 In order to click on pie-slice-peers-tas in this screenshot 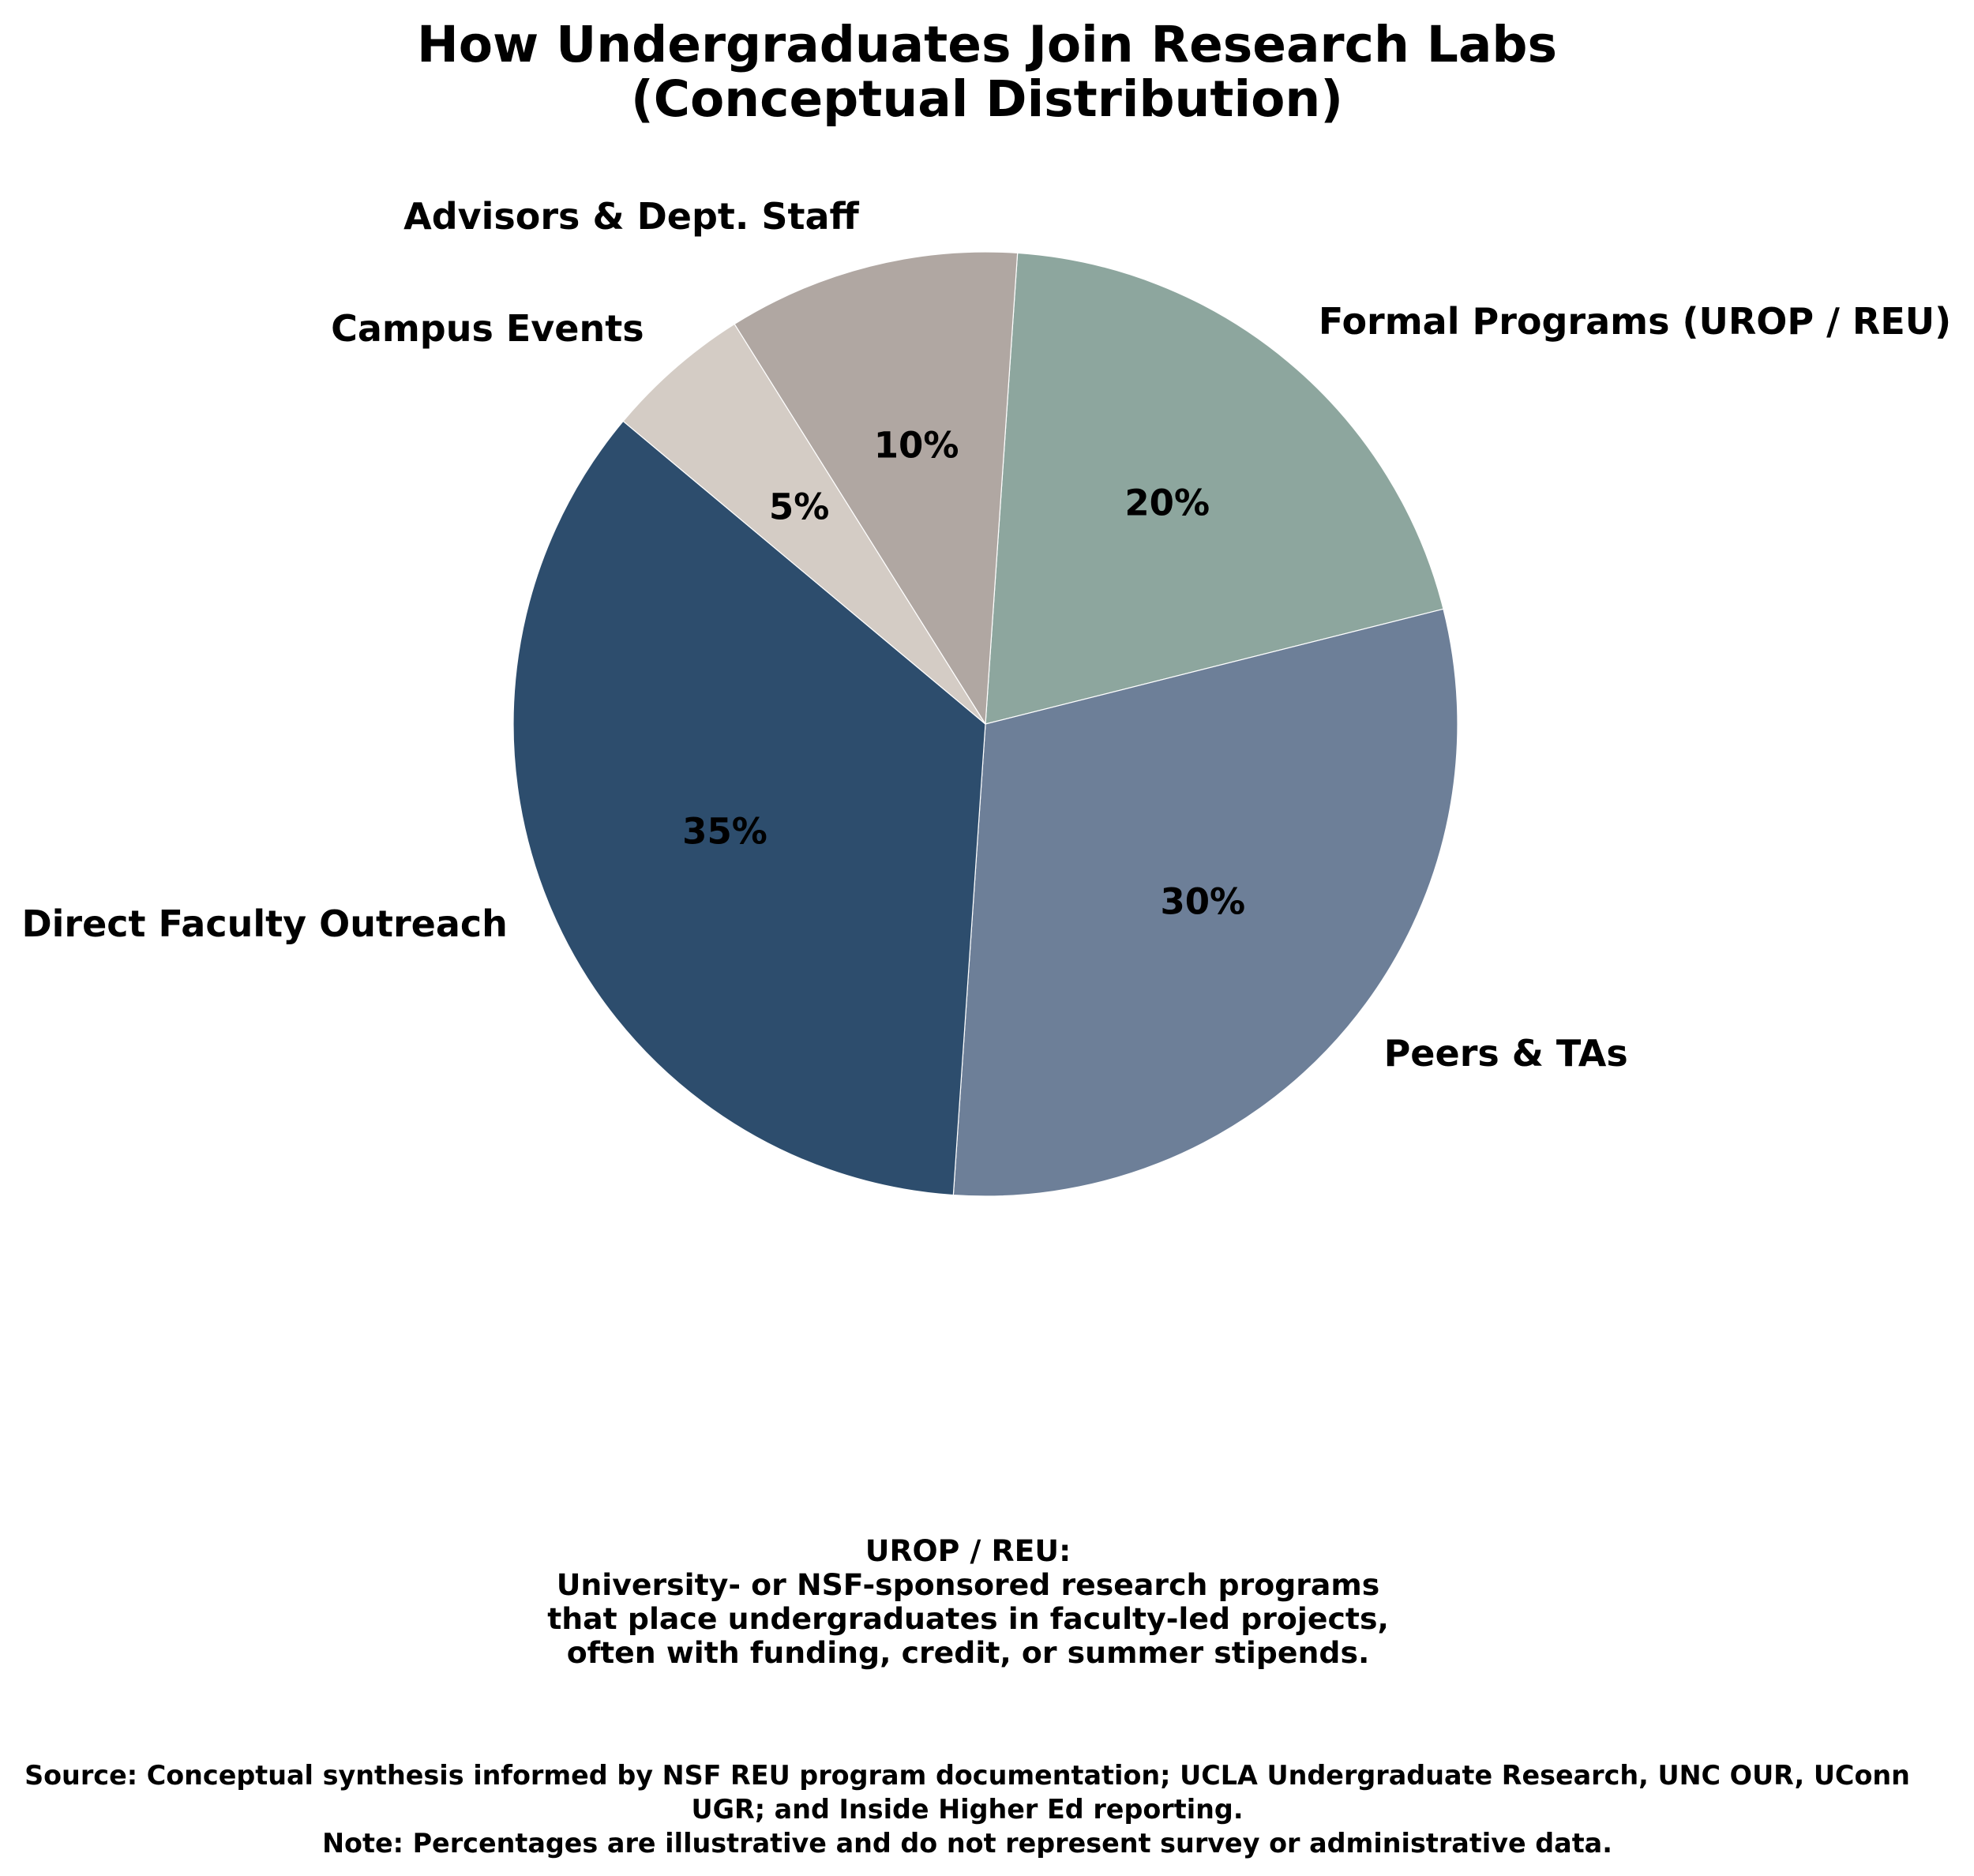, I will do `click(1205, 902)`.